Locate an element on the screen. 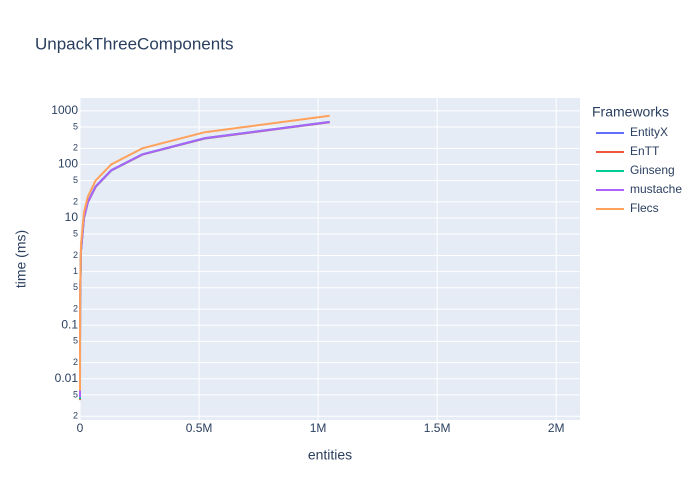  x-tick-label: 1M is located at coordinates (318, 428).